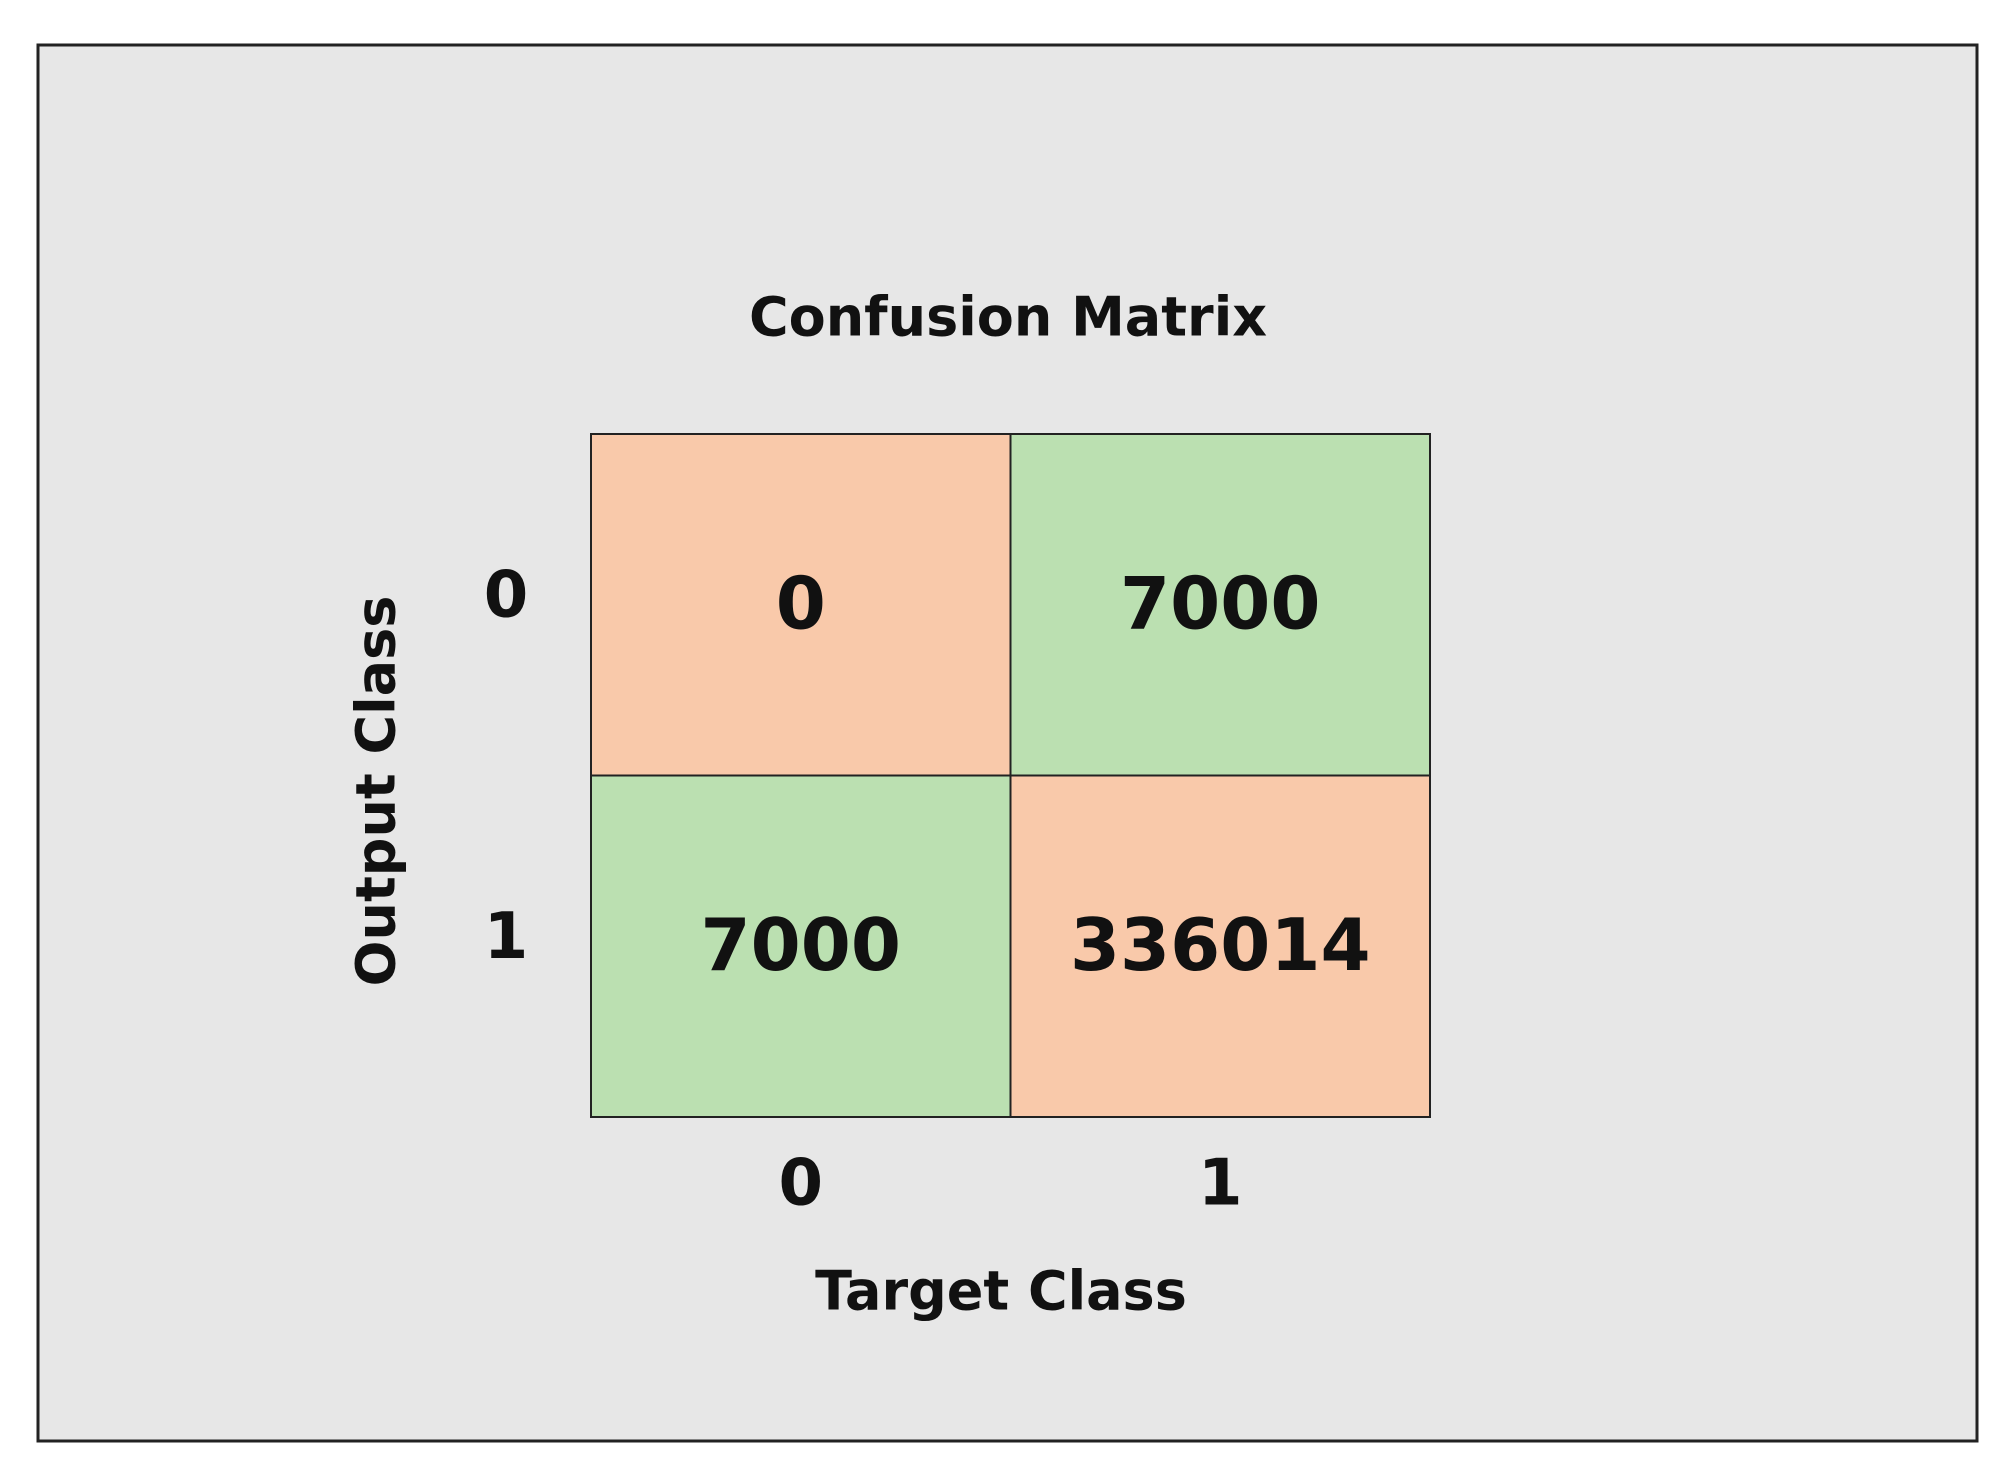 The image size is (2000, 1472). What do you see at coordinates (1001, 1291) in the screenshot?
I see `x-axis-title: Target Class` at bounding box center [1001, 1291].